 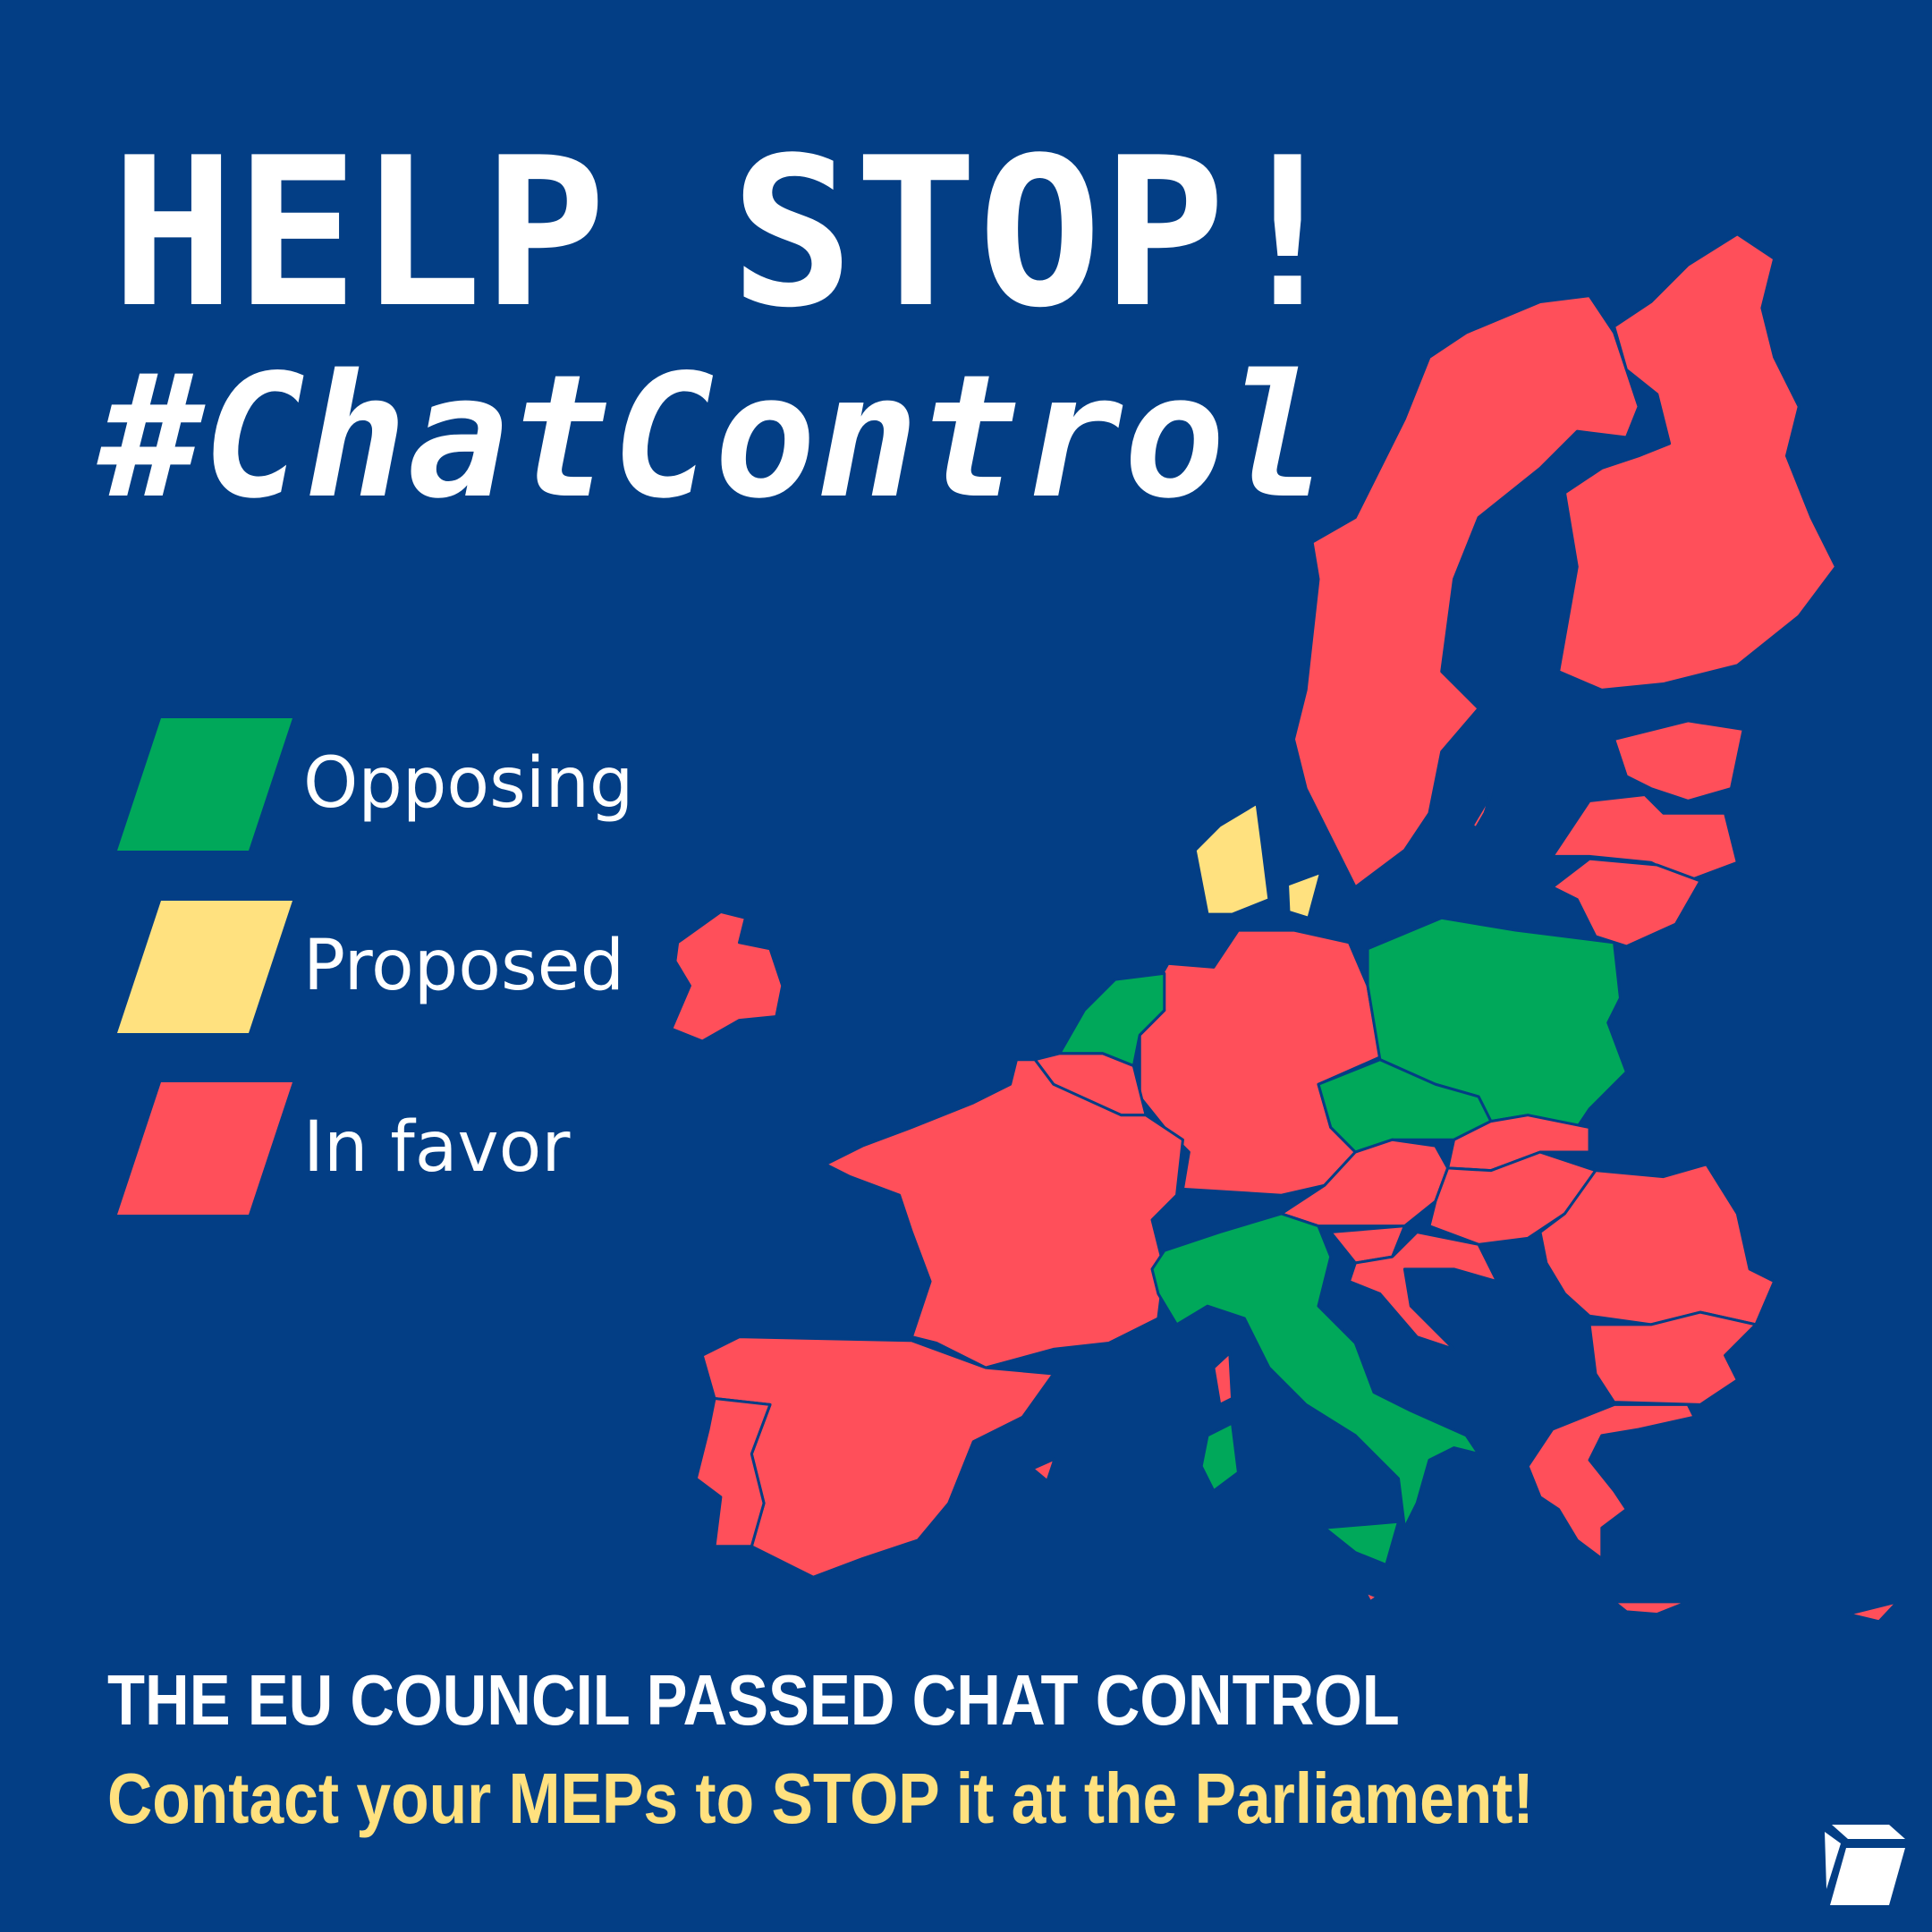 I want to click on legend-item-opposing: Opposing, so click(x=430, y=784).